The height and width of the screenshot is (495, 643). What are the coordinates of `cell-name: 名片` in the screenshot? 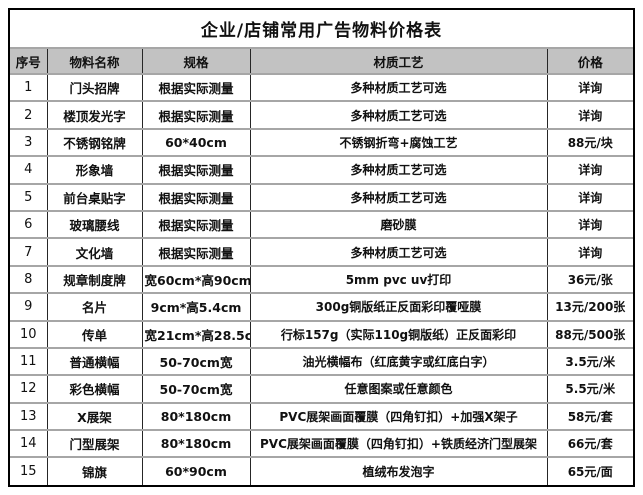 It's located at (94, 306).